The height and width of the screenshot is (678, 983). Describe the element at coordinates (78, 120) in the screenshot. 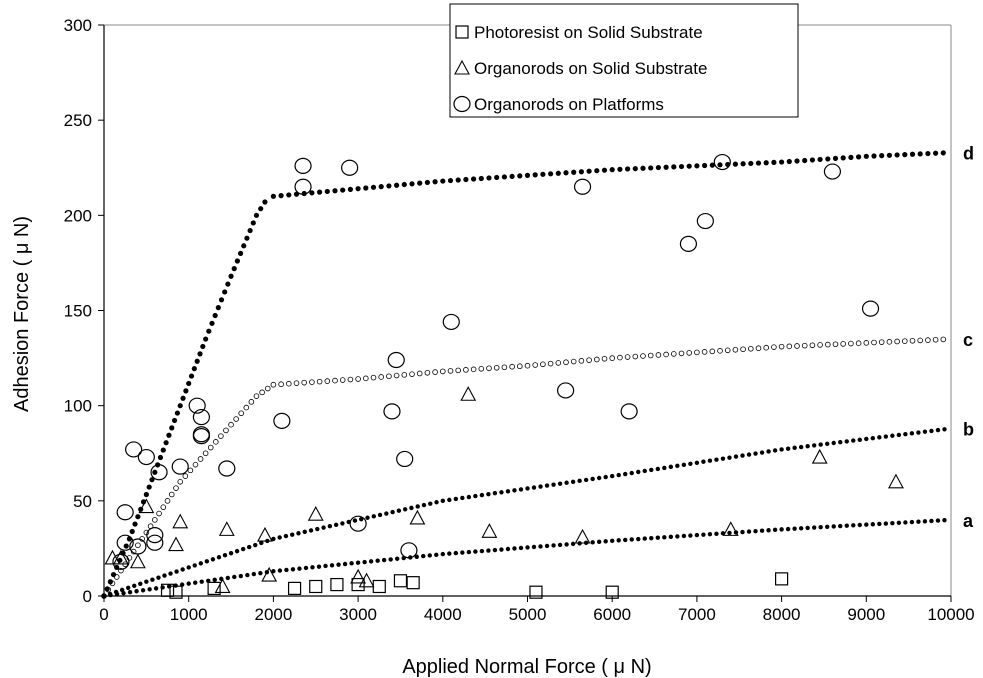

I see `y-tick-label: 250` at that location.